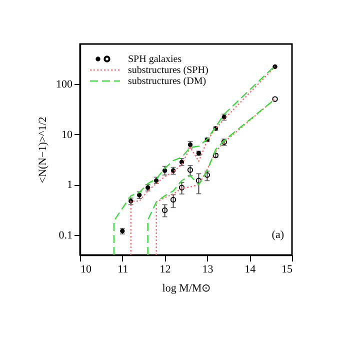 This screenshot has height=346, width=346. Describe the element at coordinates (287, 270) in the screenshot. I see `x-tick-label: 15` at that location.